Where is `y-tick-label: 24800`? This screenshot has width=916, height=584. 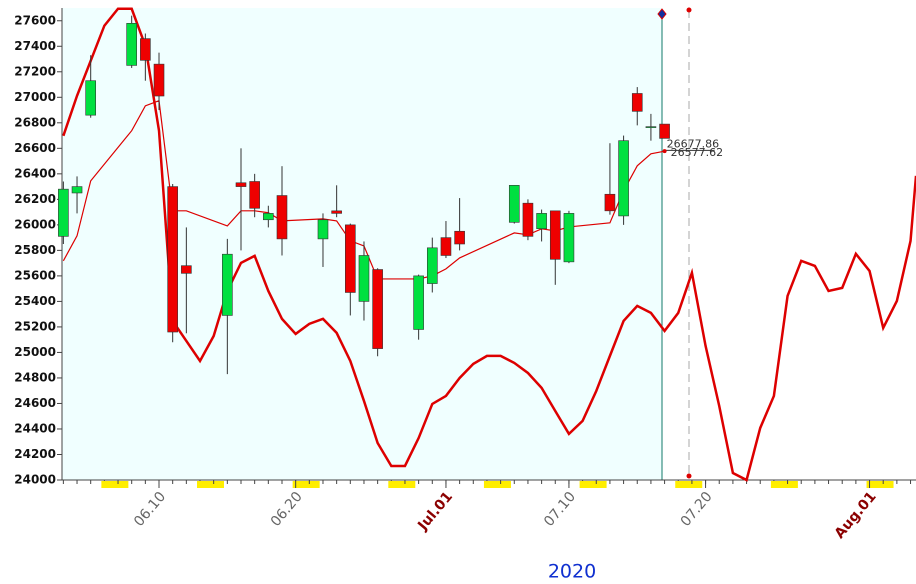 y-tick-label: 24800 is located at coordinates (35, 377).